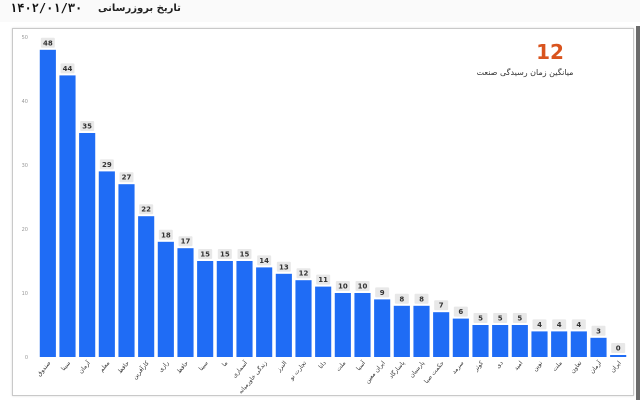 This screenshot has width=640, height=400. I want to click on category-label: حافظ, so click(183, 368).